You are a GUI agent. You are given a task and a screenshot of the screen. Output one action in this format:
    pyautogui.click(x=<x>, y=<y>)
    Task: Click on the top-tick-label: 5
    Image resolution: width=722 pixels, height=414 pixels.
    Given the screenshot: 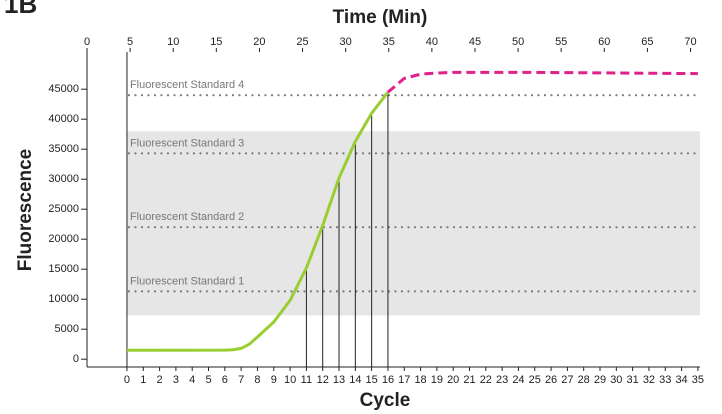 What is the action you would take?
    pyautogui.click(x=130, y=42)
    